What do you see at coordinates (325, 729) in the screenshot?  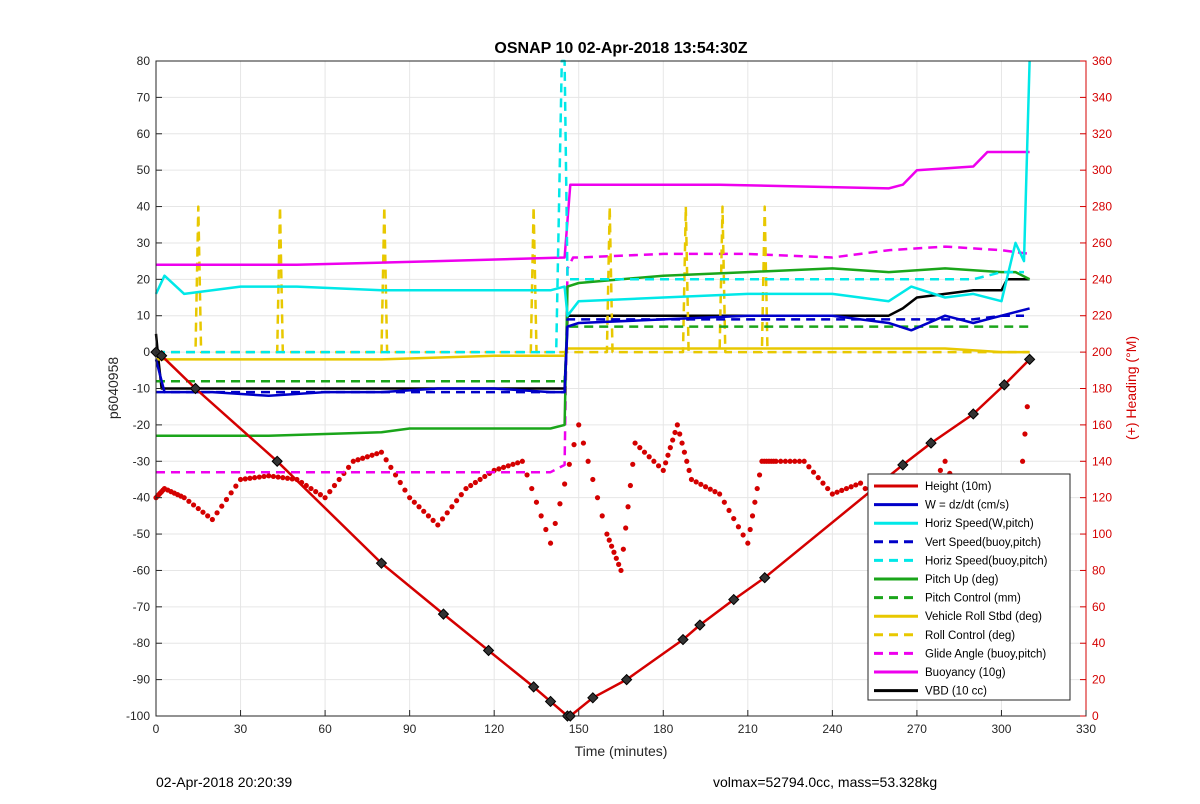 I see `x-tick-label: 60` at bounding box center [325, 729].